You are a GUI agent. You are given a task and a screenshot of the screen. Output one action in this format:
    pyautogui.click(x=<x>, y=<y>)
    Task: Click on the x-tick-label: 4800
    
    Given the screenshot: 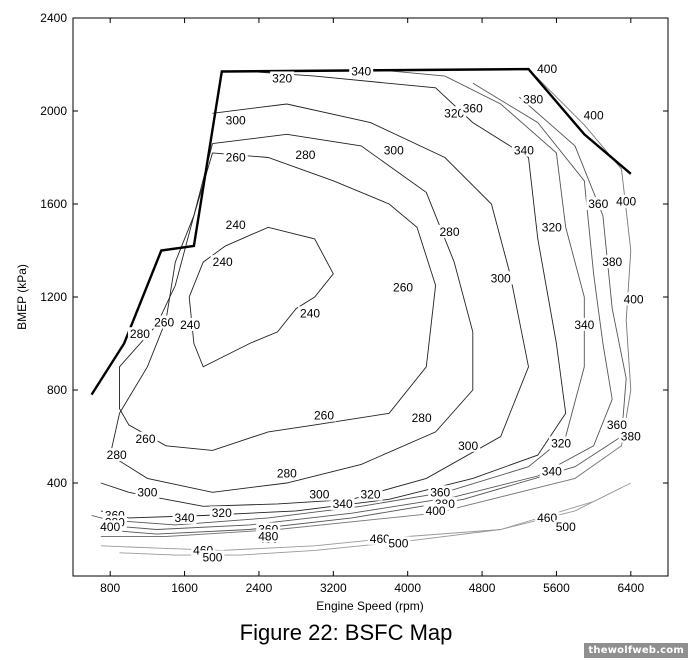 What is the action you would take?
    pyautogui.click(x=482, y=588)
    